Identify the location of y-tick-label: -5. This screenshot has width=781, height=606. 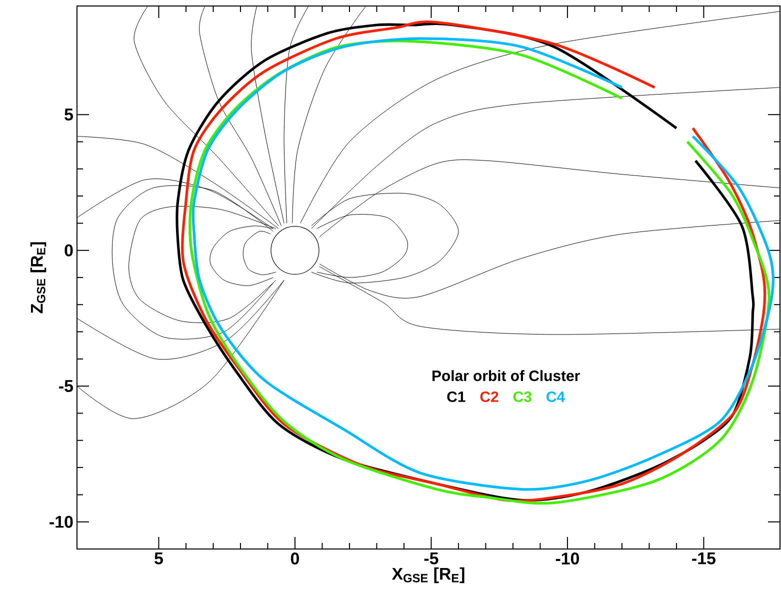
(66, 386).